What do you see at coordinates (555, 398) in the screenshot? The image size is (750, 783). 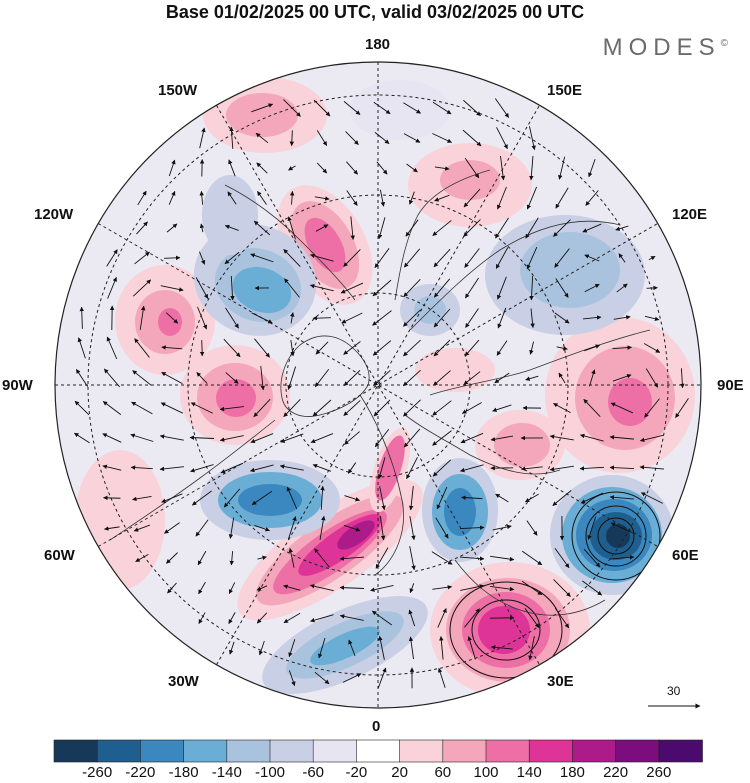 I see `anomaly-pos-central-asia` at bounding box center [555, 398].